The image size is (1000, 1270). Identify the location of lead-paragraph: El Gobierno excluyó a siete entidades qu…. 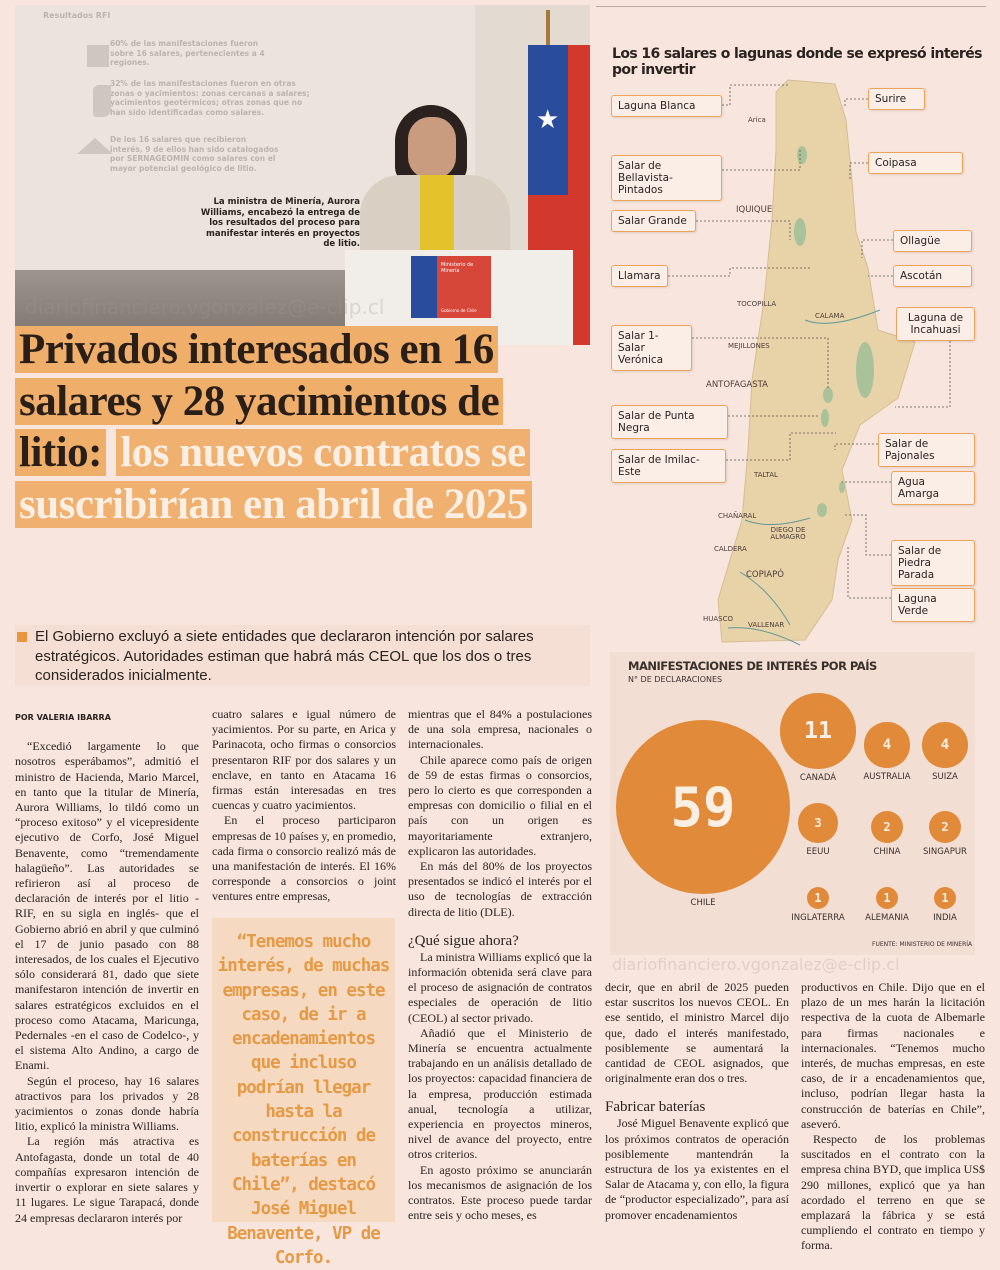
(302, 655).